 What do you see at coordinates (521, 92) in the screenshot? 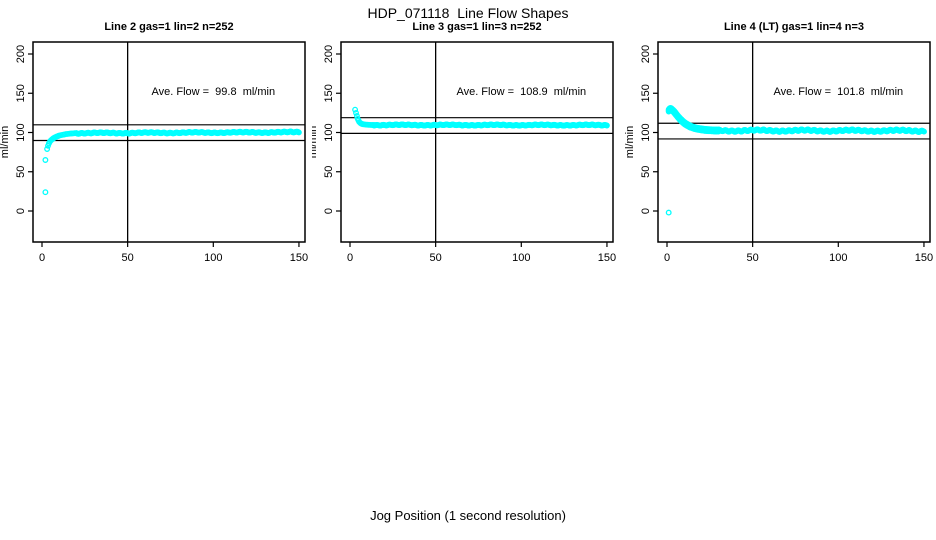
I see `ave-flow-annotation: Ave. Flow = 108.9 ml/min` at bounding box center [521, 92].